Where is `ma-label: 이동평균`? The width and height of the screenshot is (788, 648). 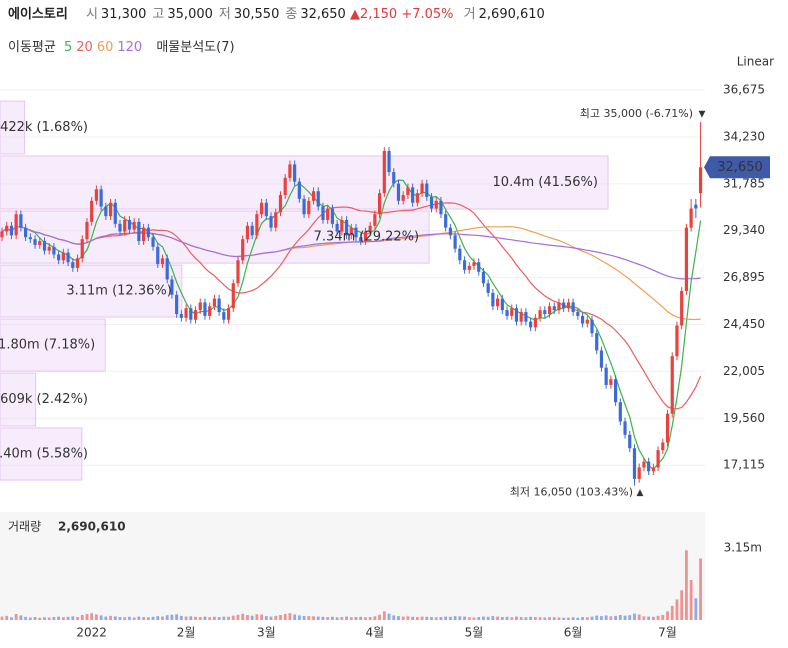 ma-label: 이동평균 is located at coordinates (32, 47).